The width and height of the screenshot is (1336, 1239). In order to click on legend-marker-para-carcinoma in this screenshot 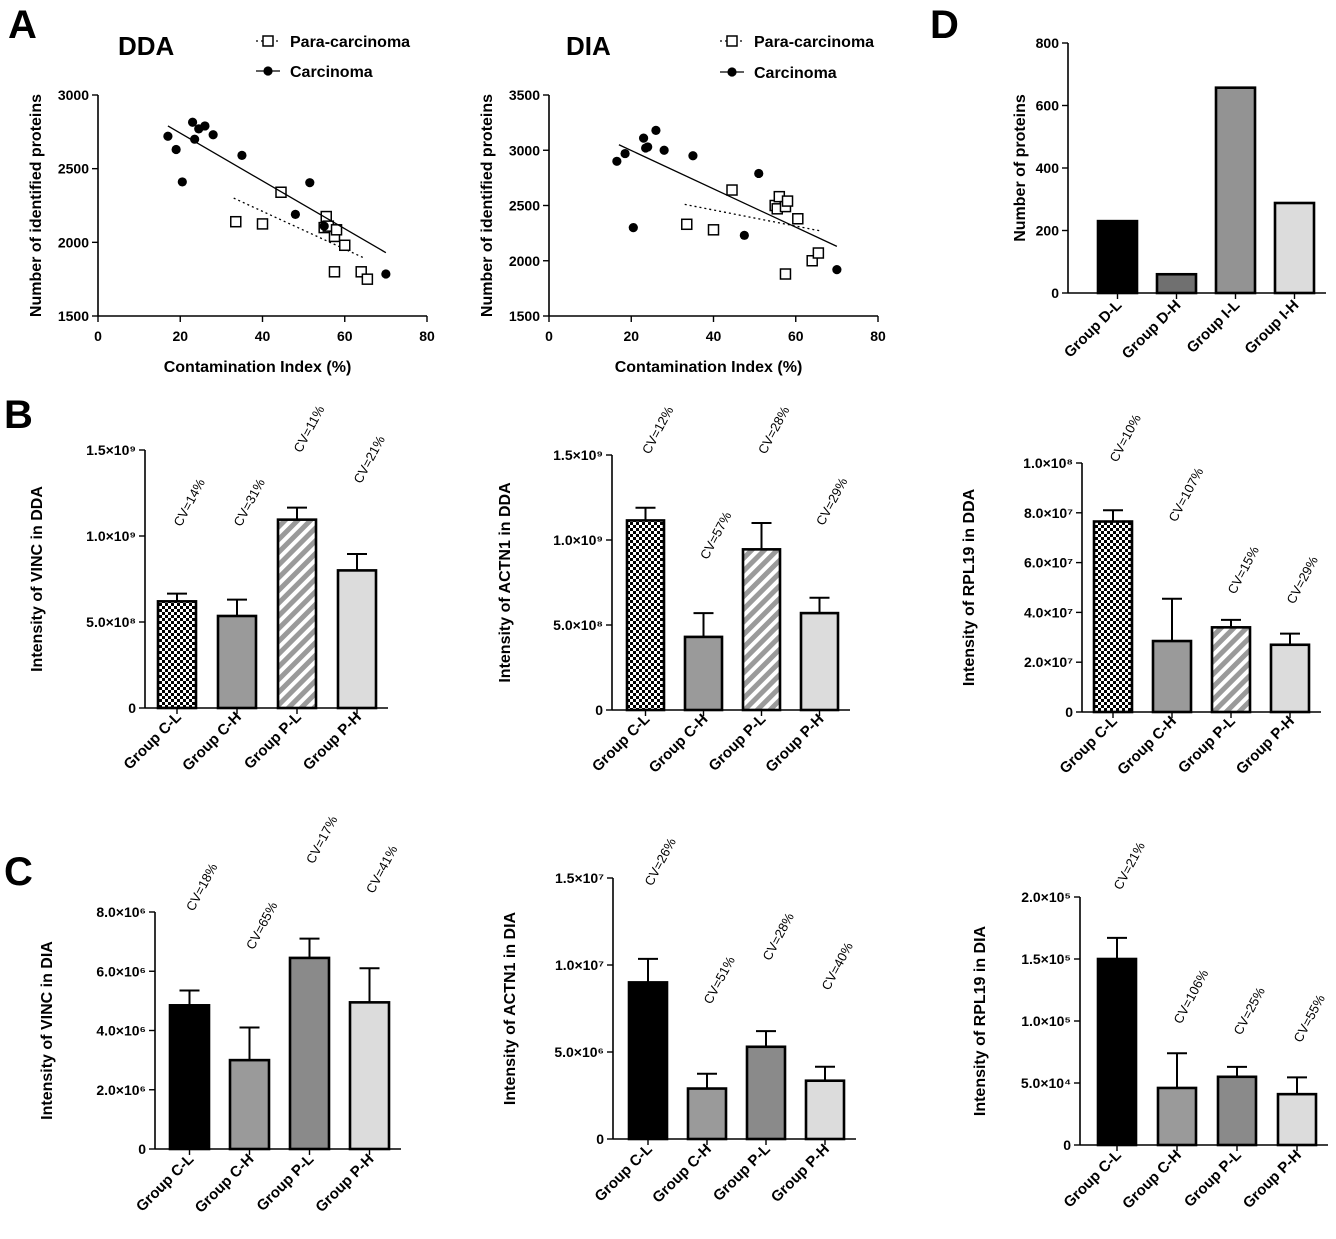, I will do `click(732, 41)`.